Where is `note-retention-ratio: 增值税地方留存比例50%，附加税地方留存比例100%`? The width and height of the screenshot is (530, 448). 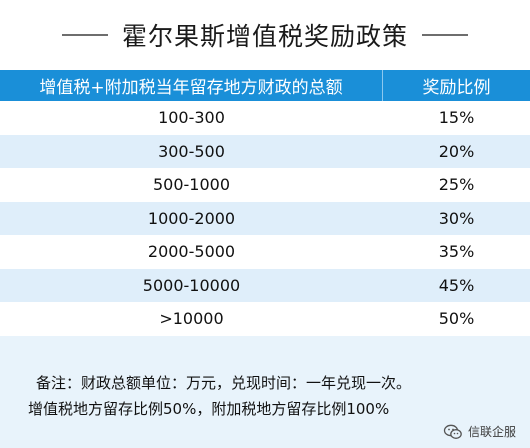
note-retention-ratio: 增值税地方留存比例50%，附加税地方留存比例100% is located at coordinates (209, 409).